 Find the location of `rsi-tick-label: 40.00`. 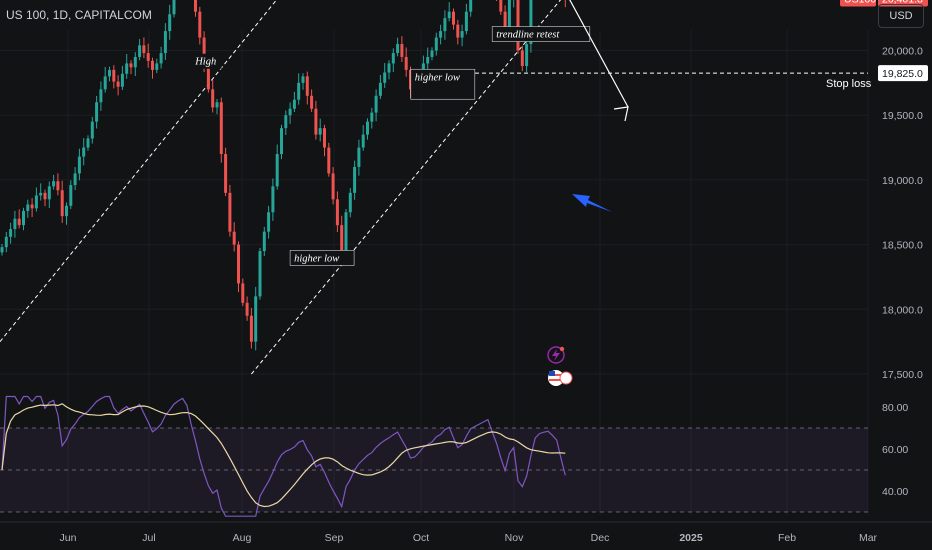

rsi-tick-label: 40.00 is located at coordinates (895, 492).